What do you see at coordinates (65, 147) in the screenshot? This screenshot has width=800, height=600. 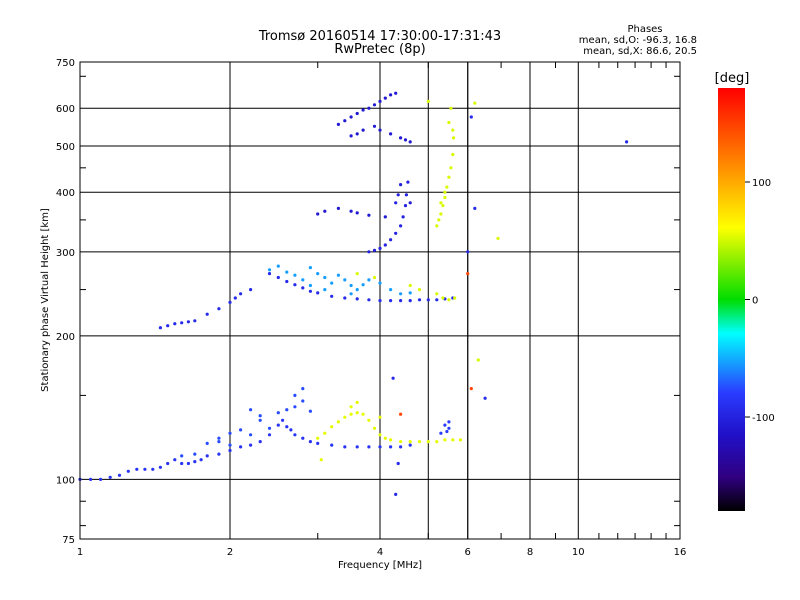 I see `y-tick-label: 500` at bounding box center [65, 147].